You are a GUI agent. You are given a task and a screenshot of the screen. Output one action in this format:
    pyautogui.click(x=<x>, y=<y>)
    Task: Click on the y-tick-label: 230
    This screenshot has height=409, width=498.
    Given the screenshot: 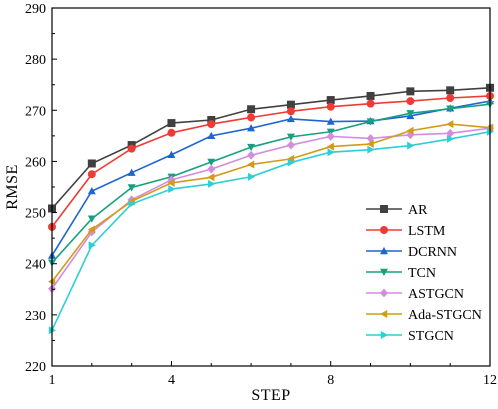 What is the action you would take?
    pyautogui.click(x=35, y=316)
    